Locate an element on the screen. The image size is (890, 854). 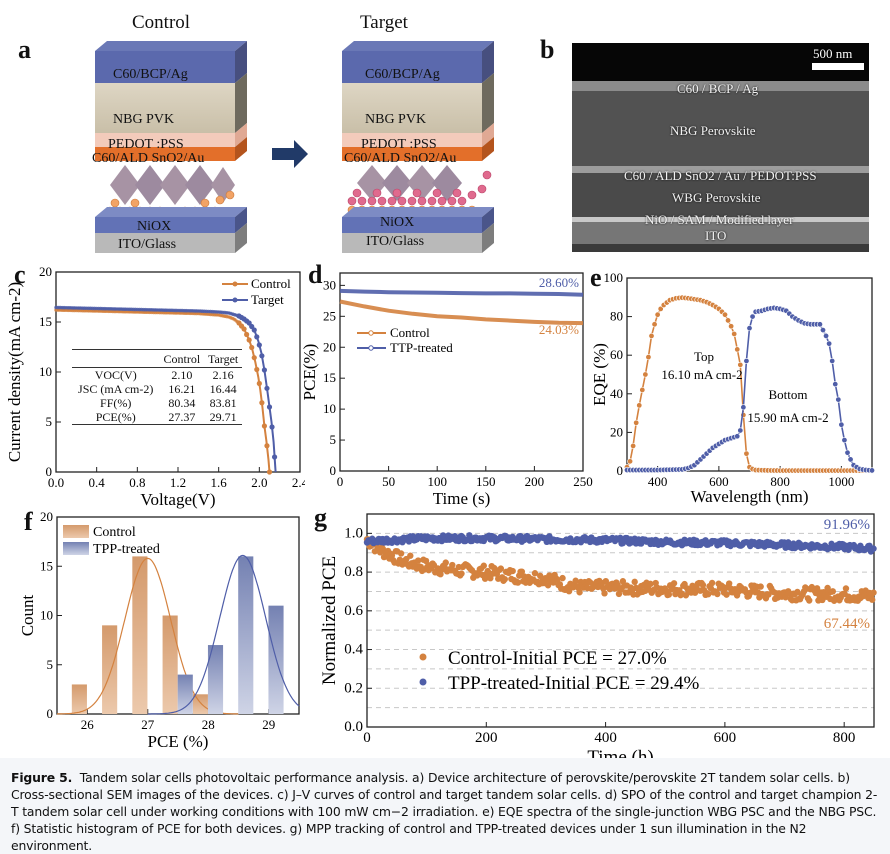
layer-label-recombination-control: C60/ALD SnO2/Au is located at coordinates (148, 158).